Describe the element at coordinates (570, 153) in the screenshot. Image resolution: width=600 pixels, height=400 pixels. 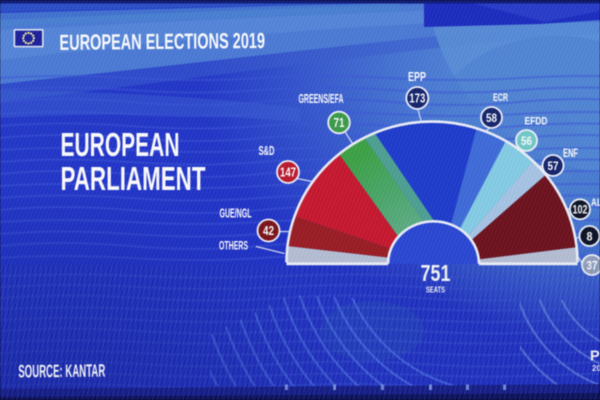
I see `svg-text: ENF` at that location.